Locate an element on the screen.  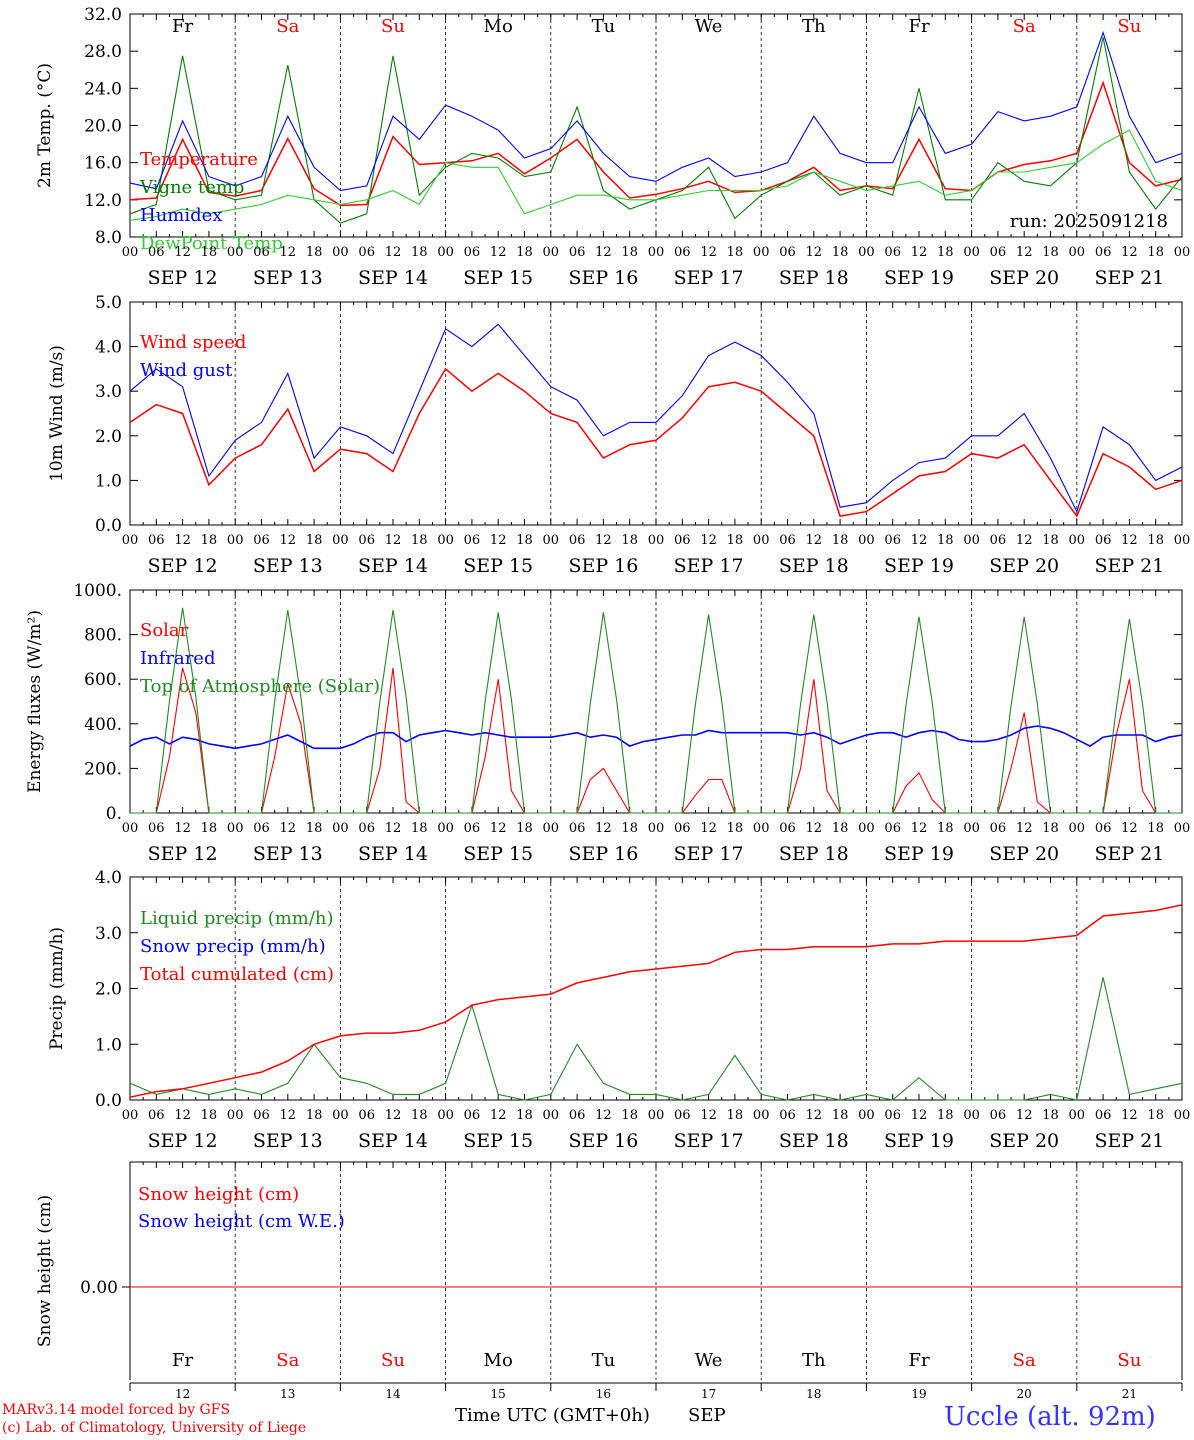
date-label: SEP 19 is located at coordinates (919, 566).